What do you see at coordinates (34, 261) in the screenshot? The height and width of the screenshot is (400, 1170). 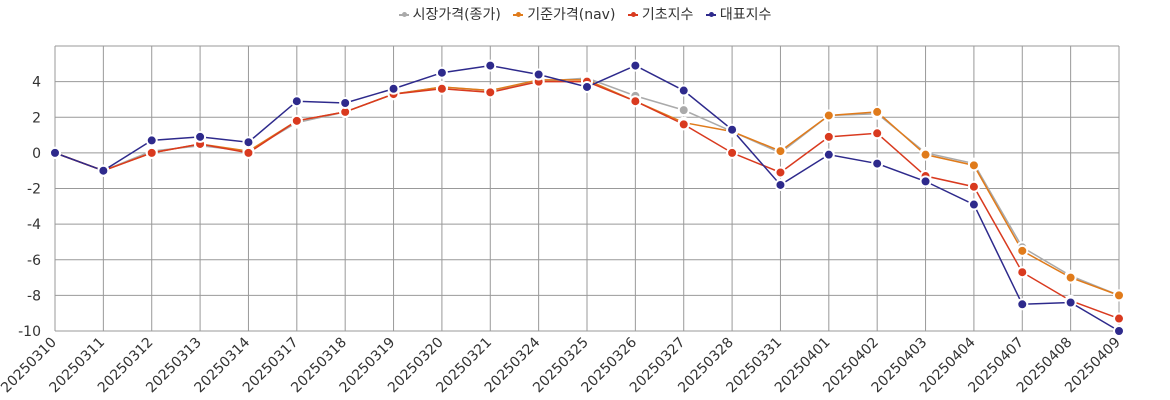 I see `y-tick-label: -6` at bounding box center [34, 261].